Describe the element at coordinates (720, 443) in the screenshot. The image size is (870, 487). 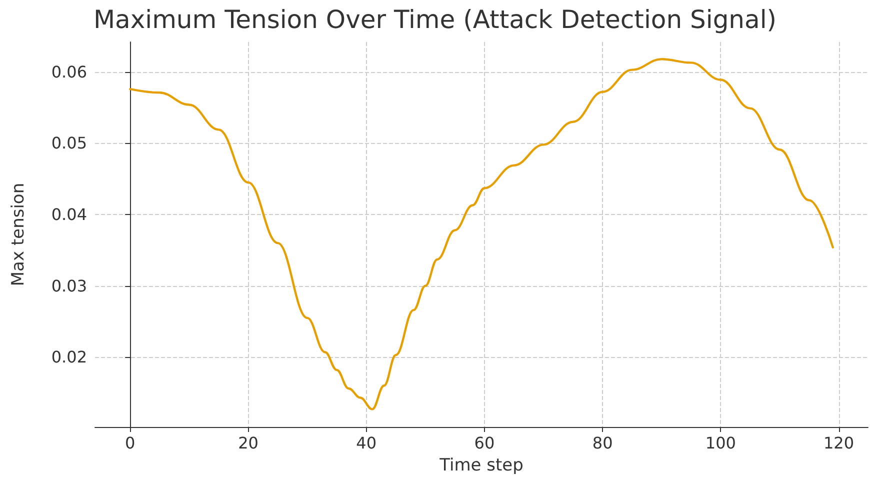
I see `x-tick-label: 100` at that location.